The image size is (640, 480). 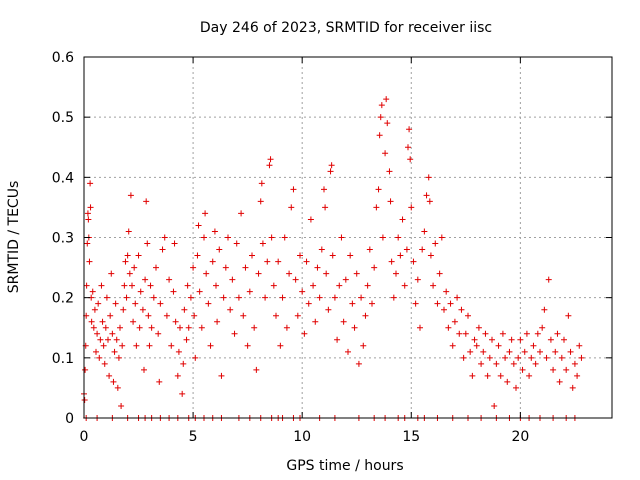 What do you see at coordinates (63, 299) in the screenshot?
I see `y-tick-label: 0.2` at bounding box center [63, 299].